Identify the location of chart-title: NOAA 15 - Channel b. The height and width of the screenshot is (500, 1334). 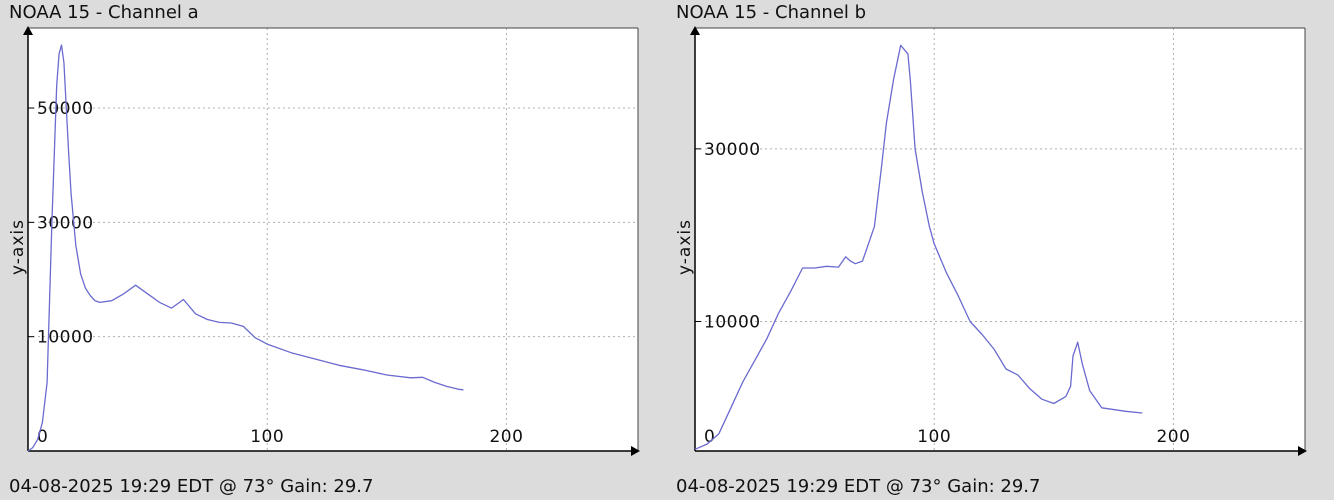
(771, 12).